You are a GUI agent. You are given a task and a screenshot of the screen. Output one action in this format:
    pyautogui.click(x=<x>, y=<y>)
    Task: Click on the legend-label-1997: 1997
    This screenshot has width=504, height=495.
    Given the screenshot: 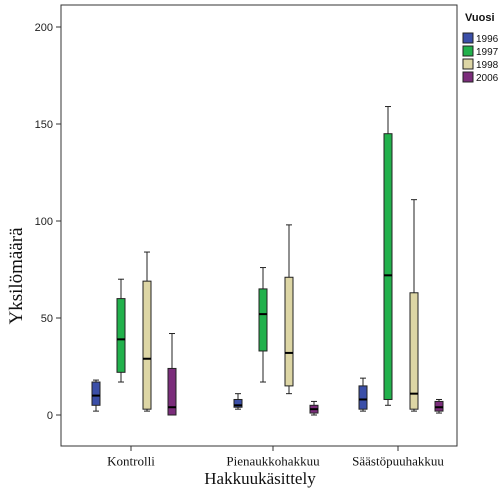 What is the action you would take?
    pyautogui.click(x=487, y=52)
    